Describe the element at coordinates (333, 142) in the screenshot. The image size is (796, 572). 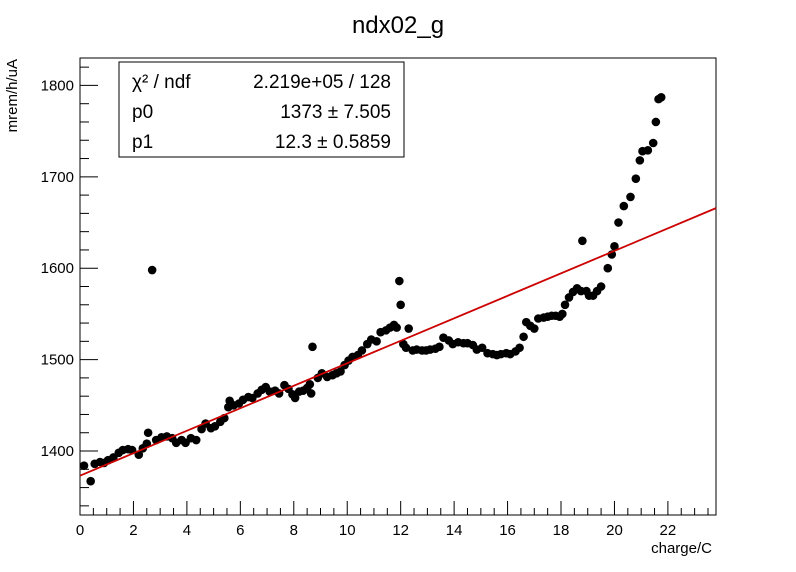
I see `stats-p1-value: 12.3 ± 0.5859` at that location.